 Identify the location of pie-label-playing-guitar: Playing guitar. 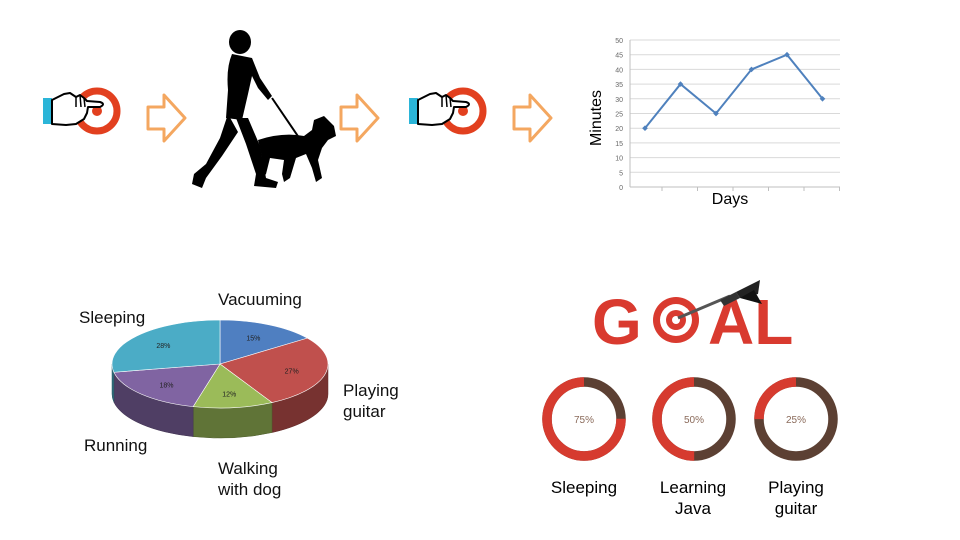
(371, 401).